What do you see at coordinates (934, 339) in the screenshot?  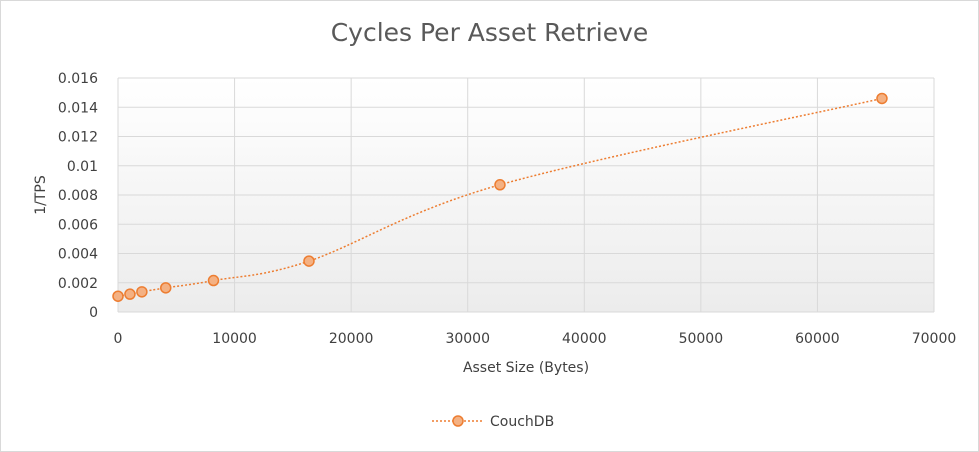 I see `x-tick-label: 70000` at bounding box center [934, 339].